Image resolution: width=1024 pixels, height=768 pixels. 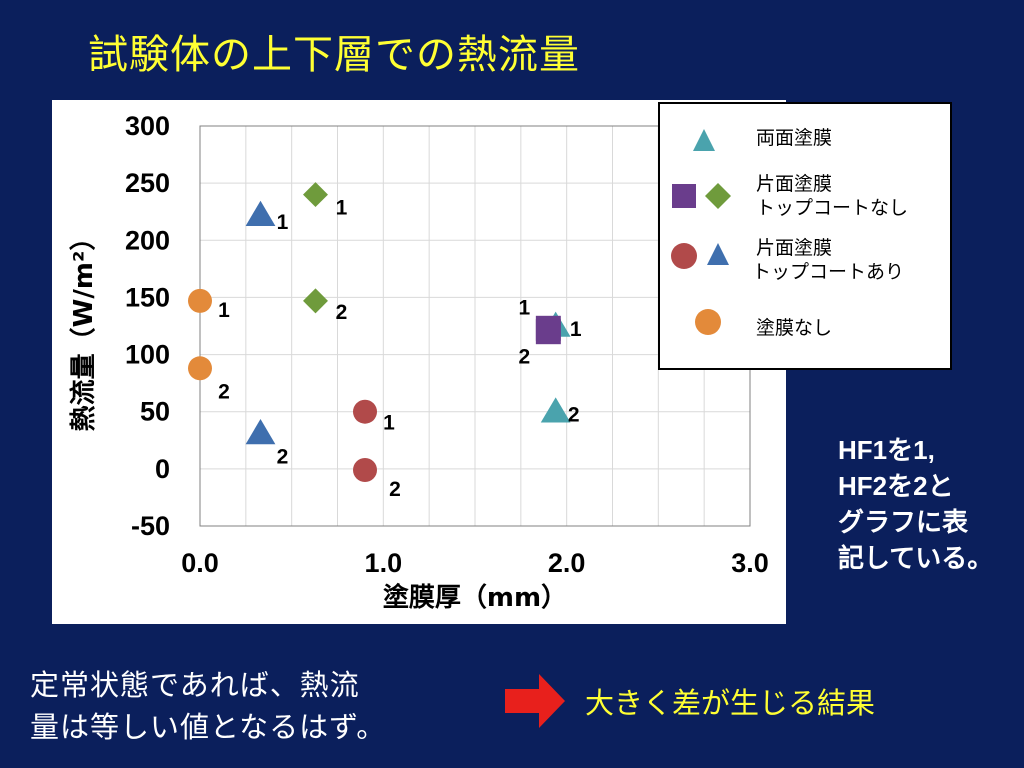 What do you see at coordinates (208, 706) in the screenshot?
I see `conclusion-text: 定常状態であれば、熱流 量は等しい値となるはず。` at bounding box center [208, 706].